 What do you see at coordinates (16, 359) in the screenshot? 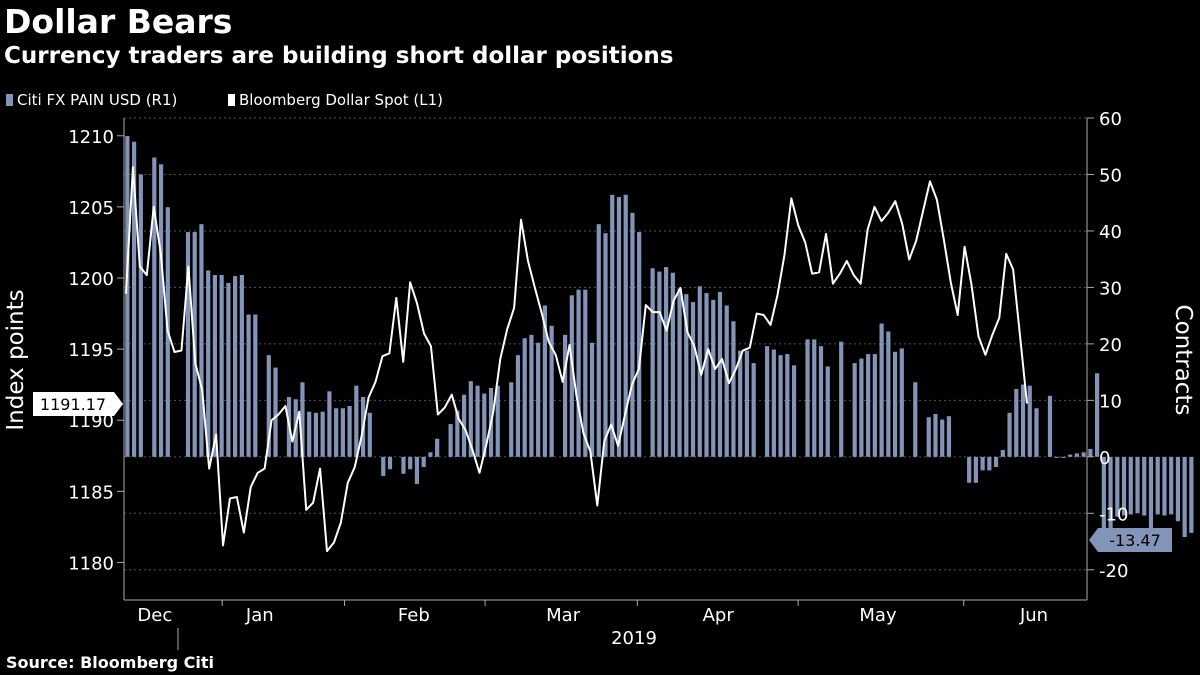
I see `left-axis-label: Index points` at bounding box center [16, 359].